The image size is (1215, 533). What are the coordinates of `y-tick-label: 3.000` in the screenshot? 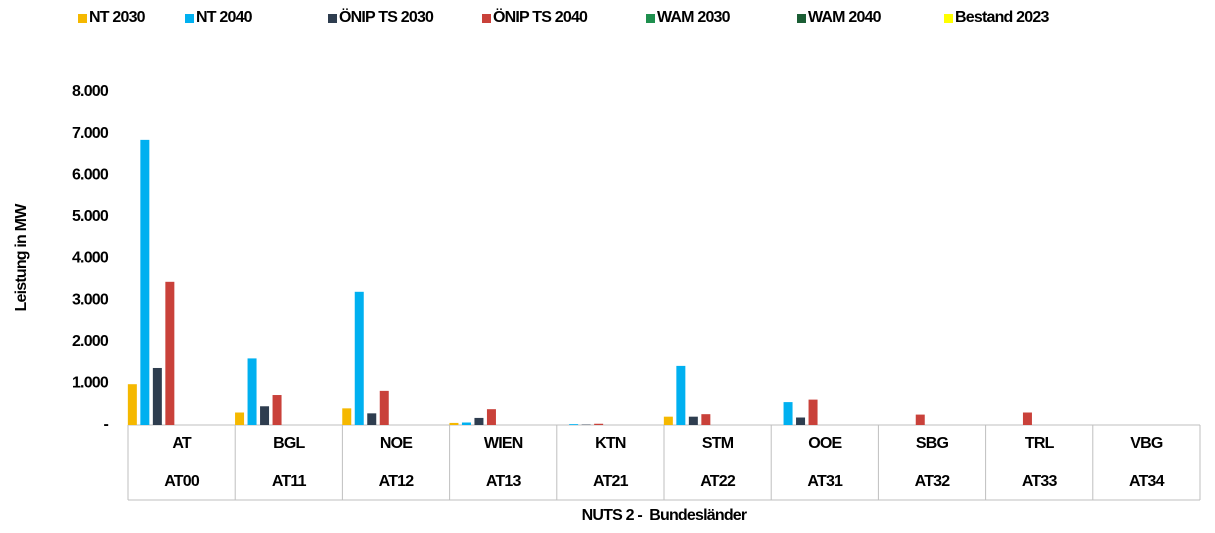 It's located at (90, 299).